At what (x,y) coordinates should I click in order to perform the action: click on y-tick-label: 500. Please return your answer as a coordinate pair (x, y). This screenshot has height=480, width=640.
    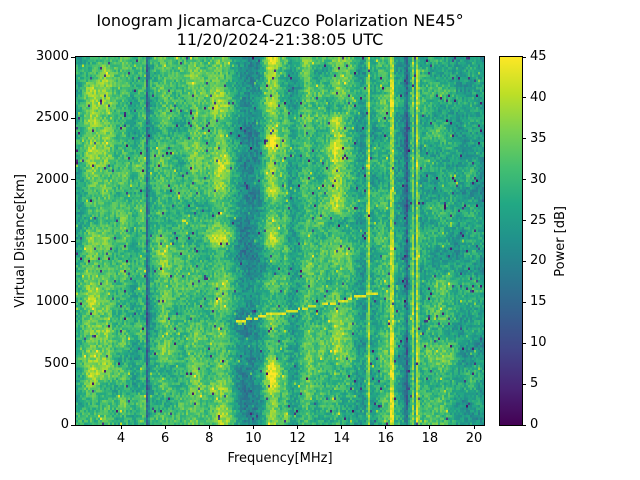
    Looking at the image, I should click on (56, 363).